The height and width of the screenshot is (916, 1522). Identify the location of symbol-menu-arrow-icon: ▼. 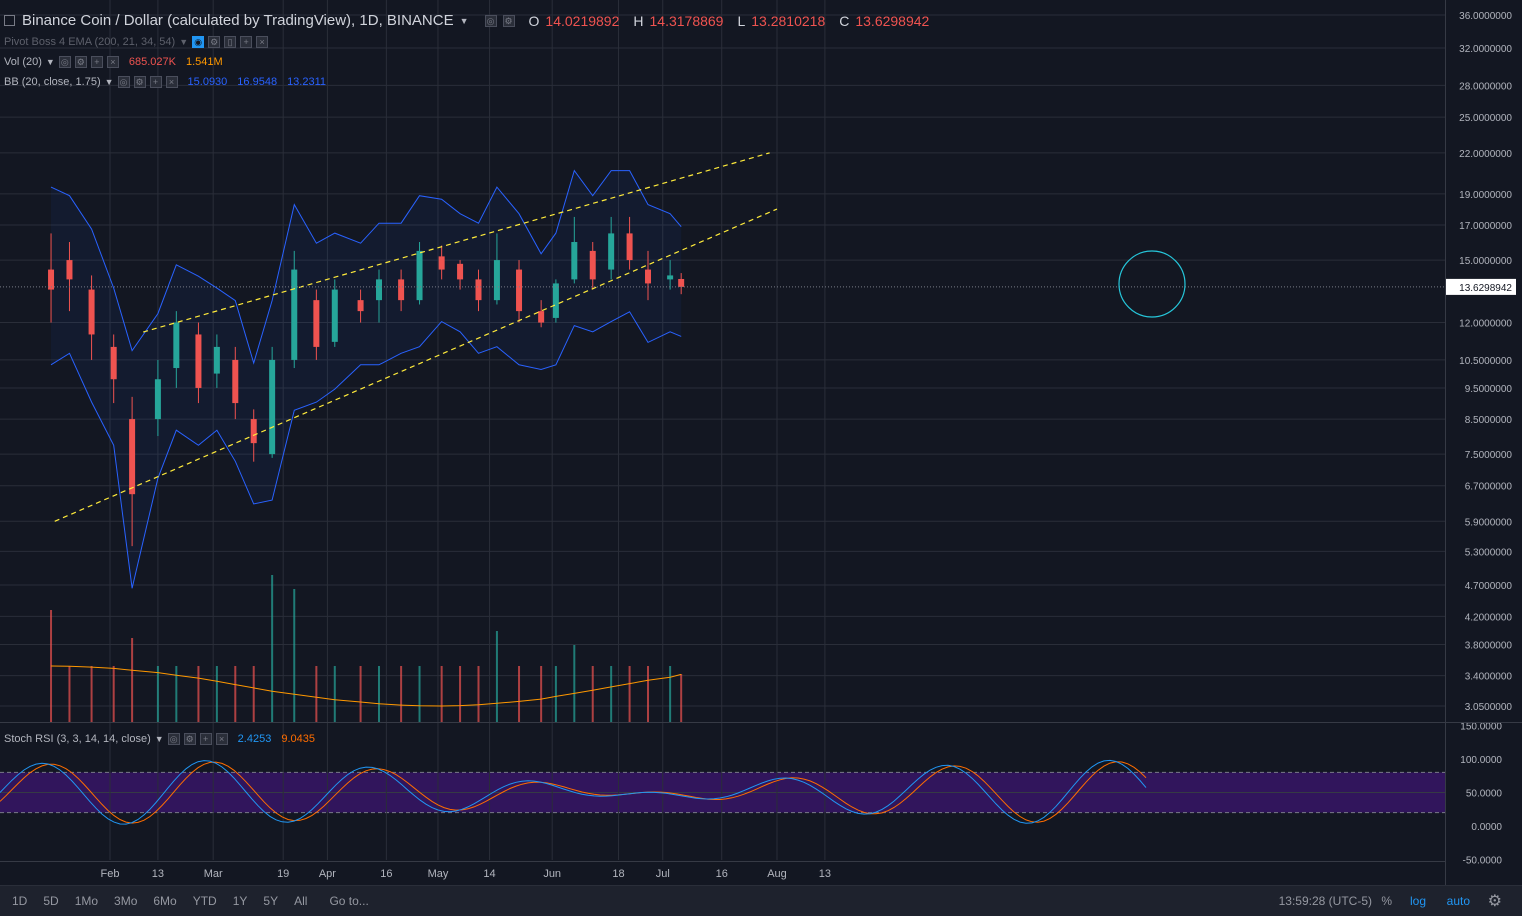
(464, 20).